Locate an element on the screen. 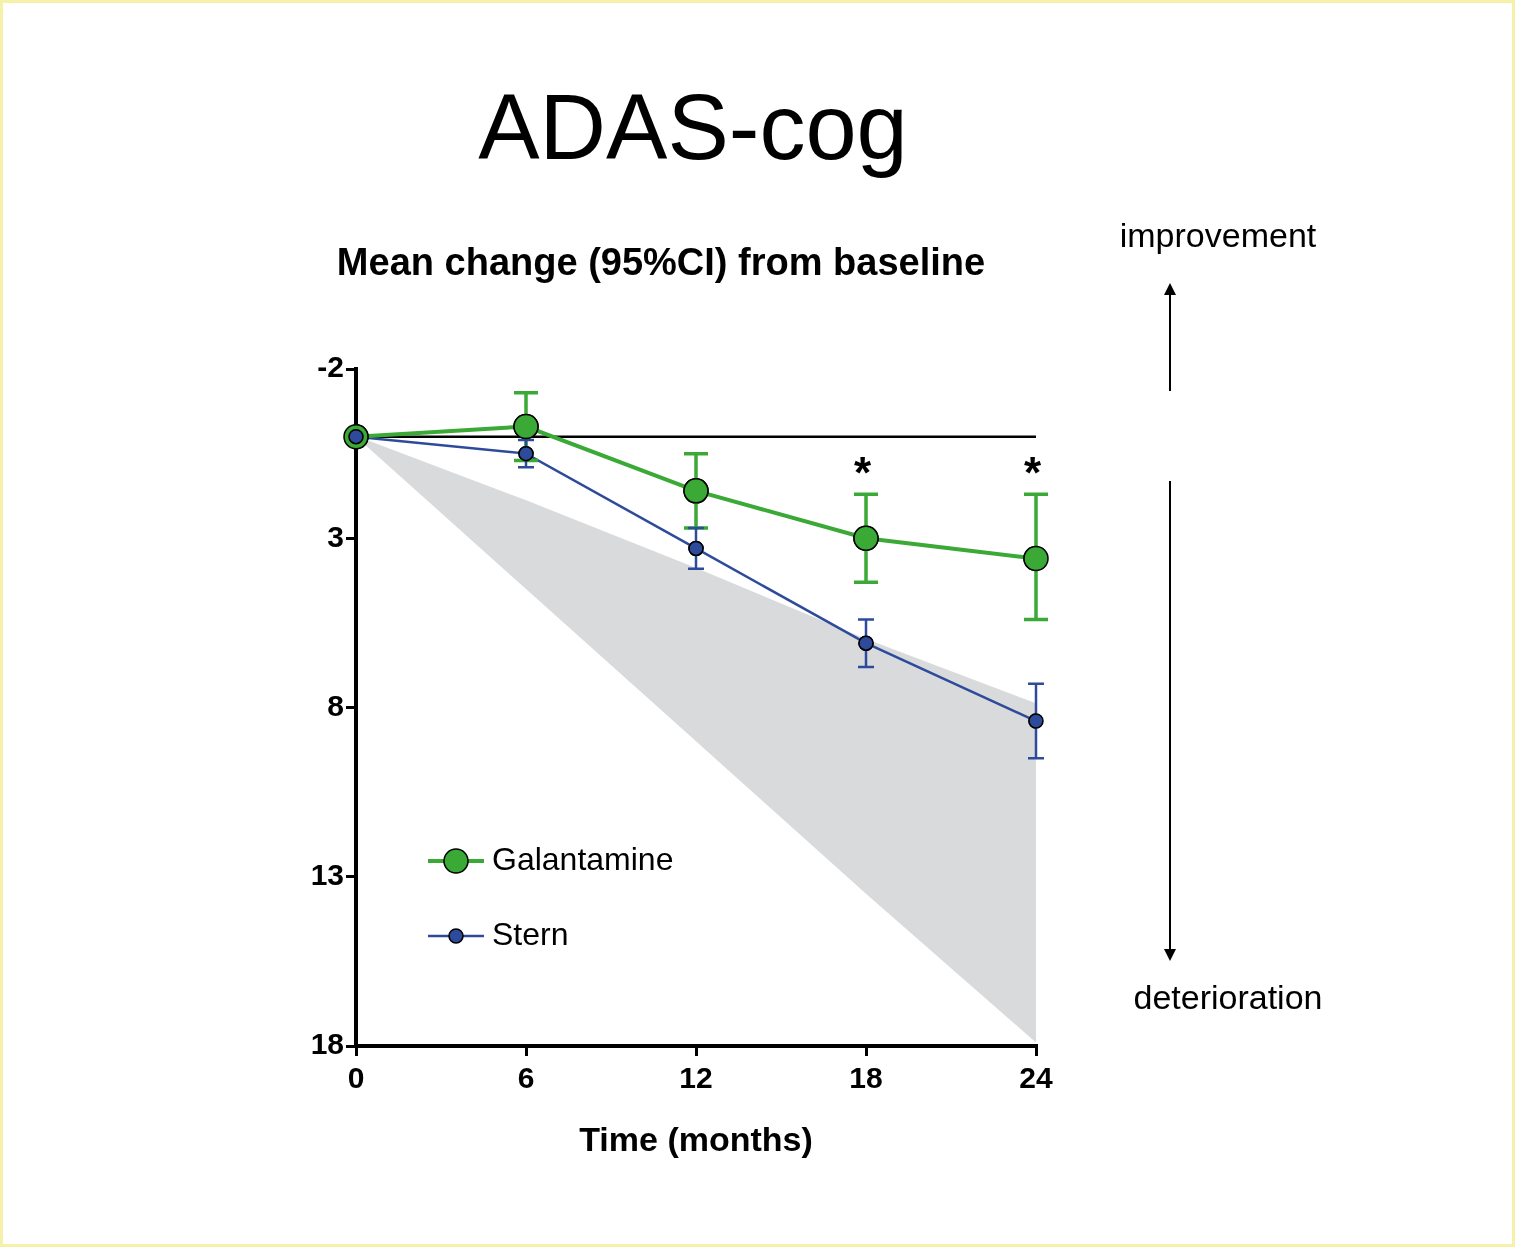 Image resolution: width=1515 pixels, height=1247 pixels. x-tick-label: 24 is located at coordinates (1036, 1078).